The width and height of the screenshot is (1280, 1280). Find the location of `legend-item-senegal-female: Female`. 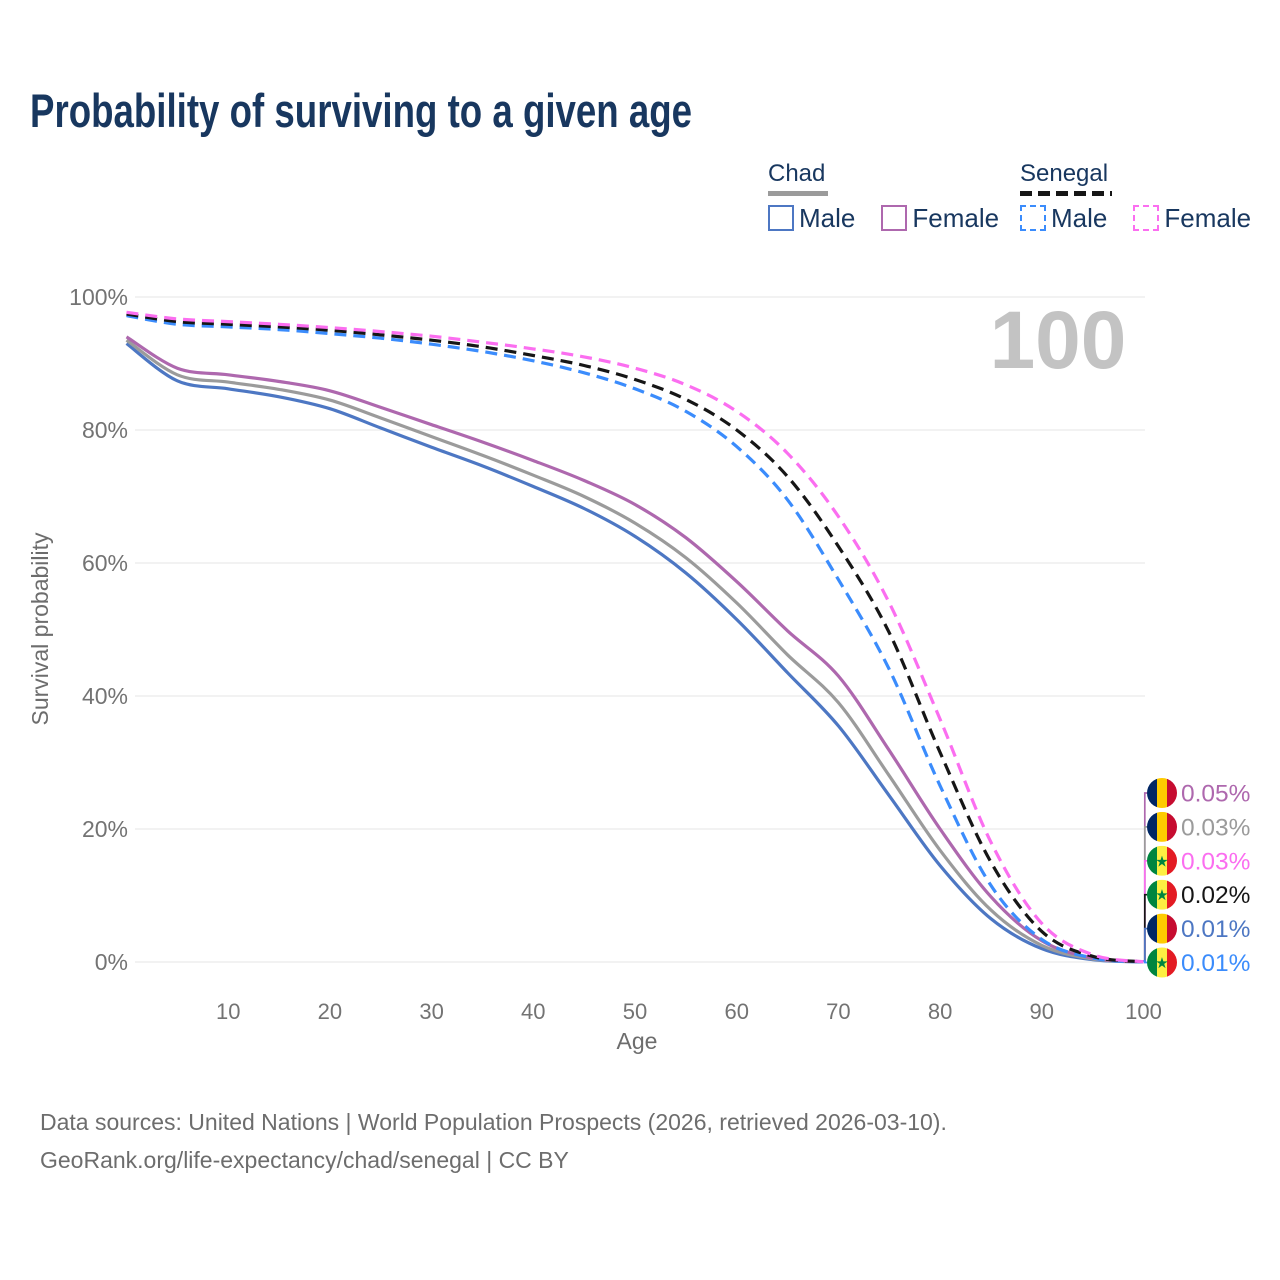

legend-item-senegal-female: Female is located at coordinates (1192, 217).